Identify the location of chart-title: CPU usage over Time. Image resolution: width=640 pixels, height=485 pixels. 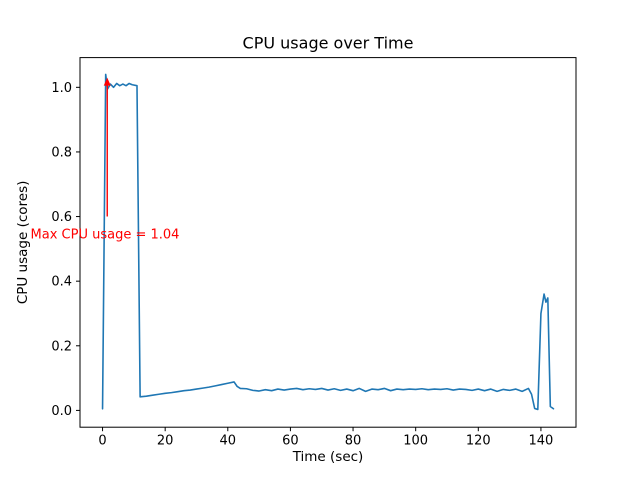
(328, 43).